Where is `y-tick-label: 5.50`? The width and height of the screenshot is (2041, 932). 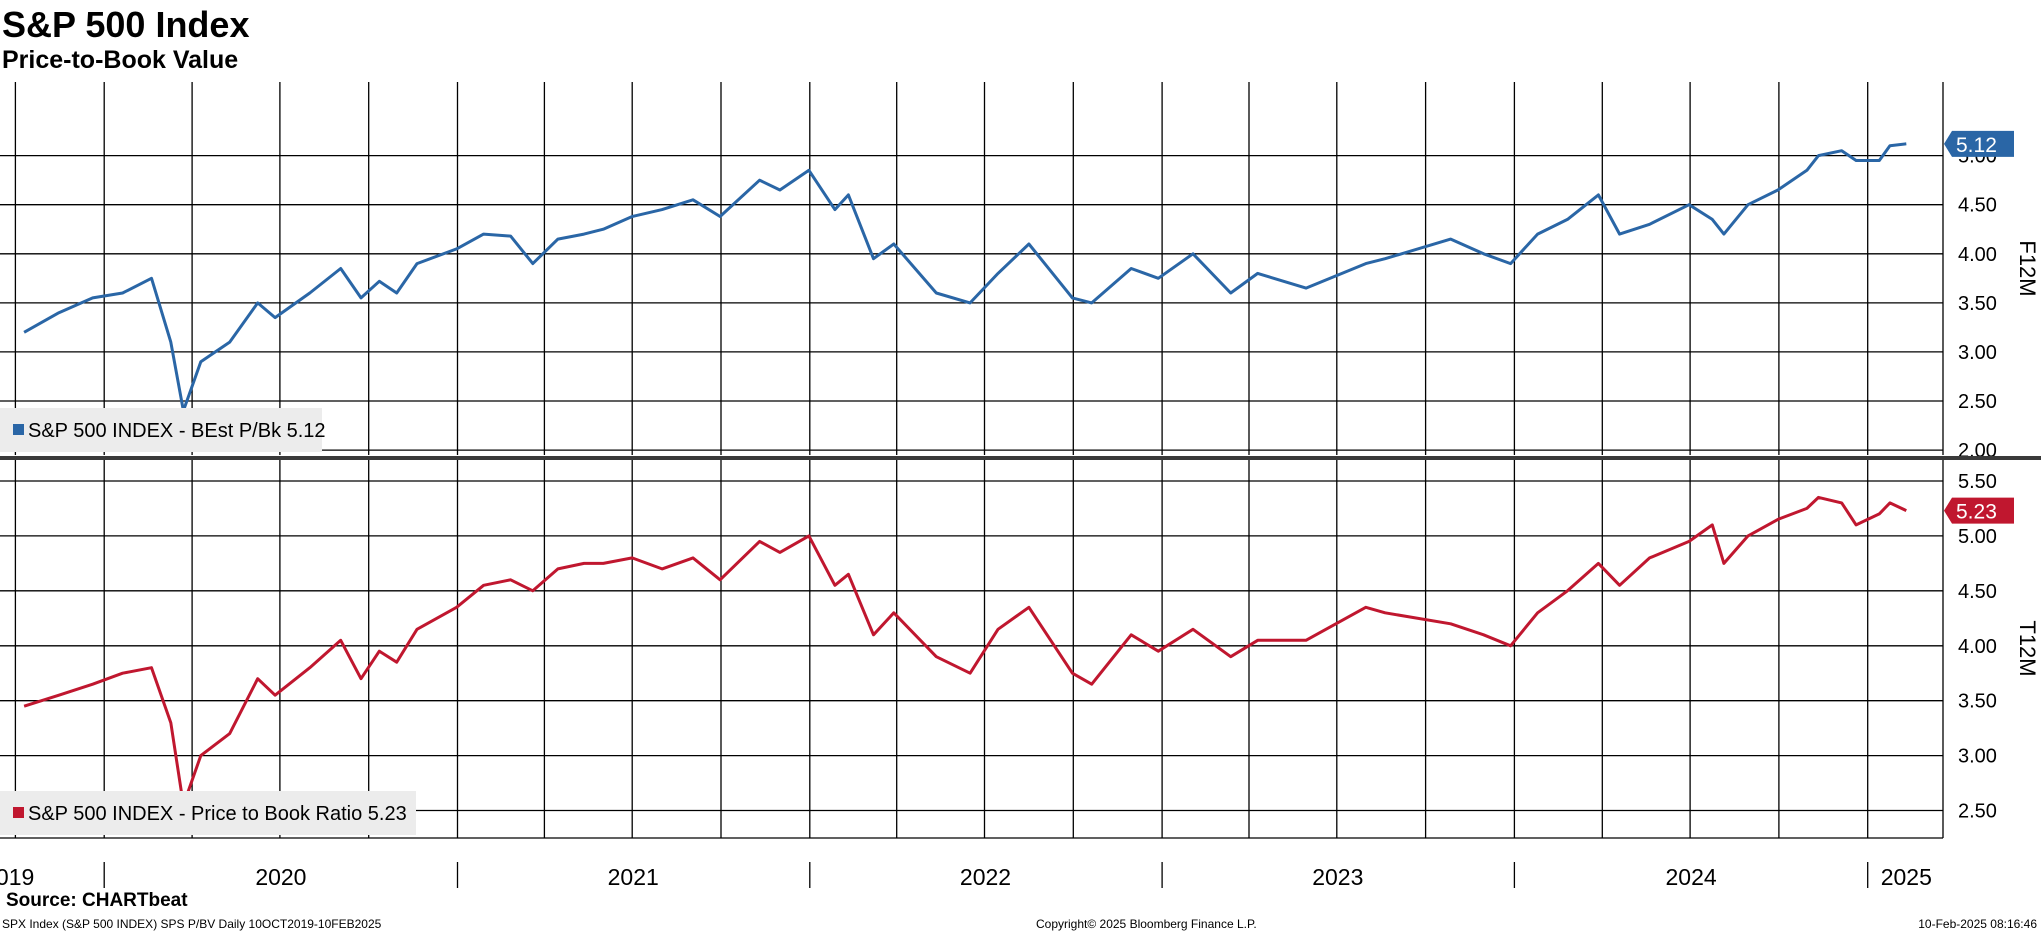 y-tick-label: 5.50 is located at coordinates (1977, 482).